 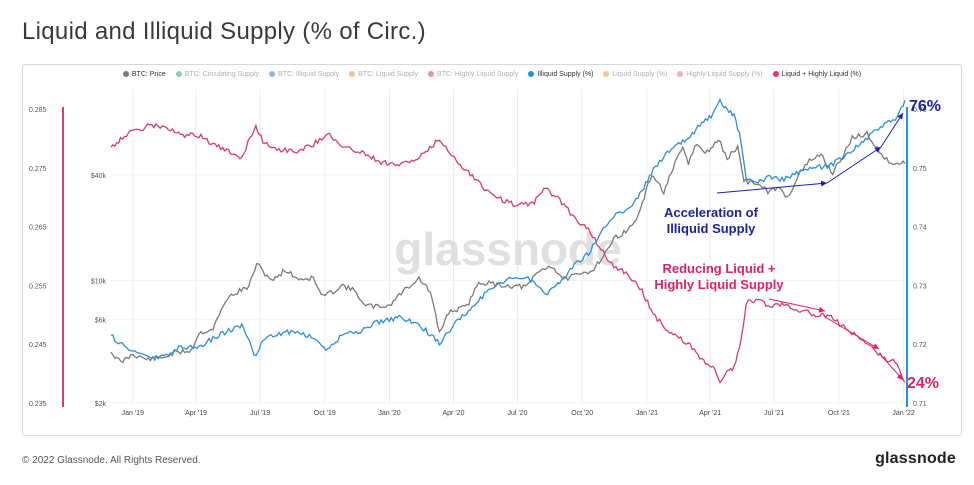 What do you see at coordinates (38, 404) in the screenshot?
I see `left-tick-label: 0.235` at bounding box center [38, 404].